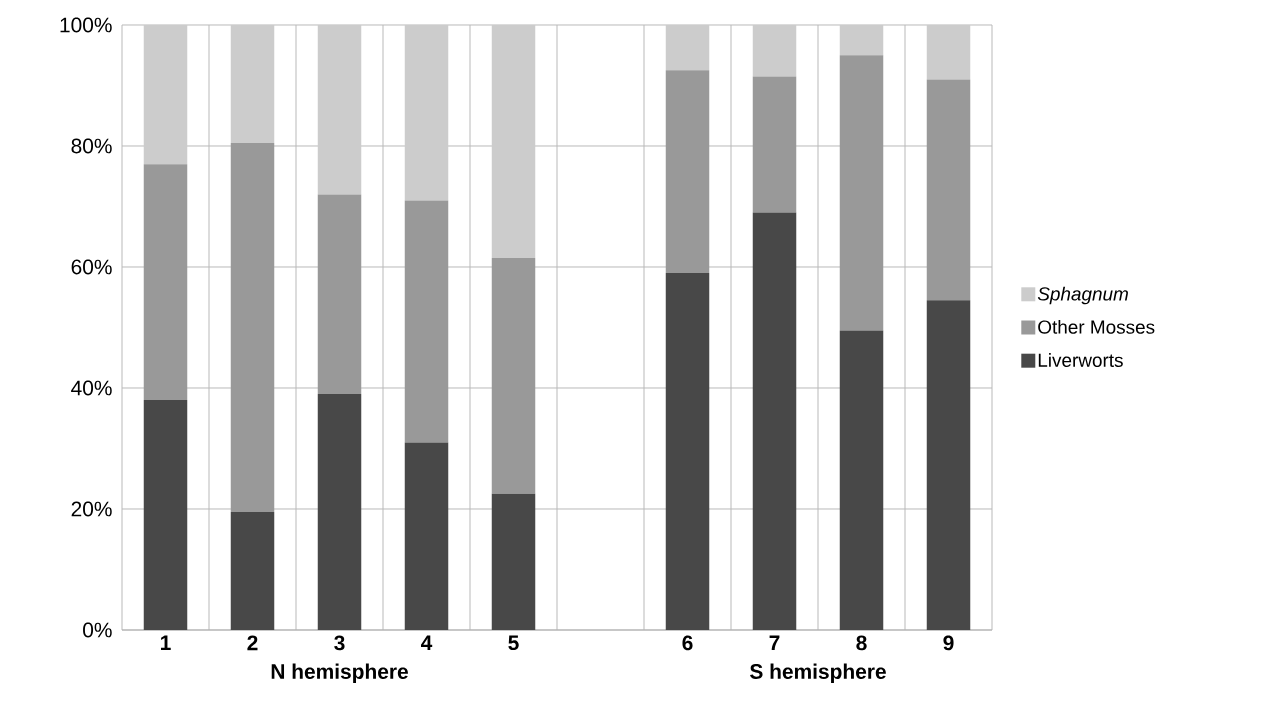 The height and width of the screenshot is (724, 1277). I want to click on y-tick-label: 80%, so click(91, 146).